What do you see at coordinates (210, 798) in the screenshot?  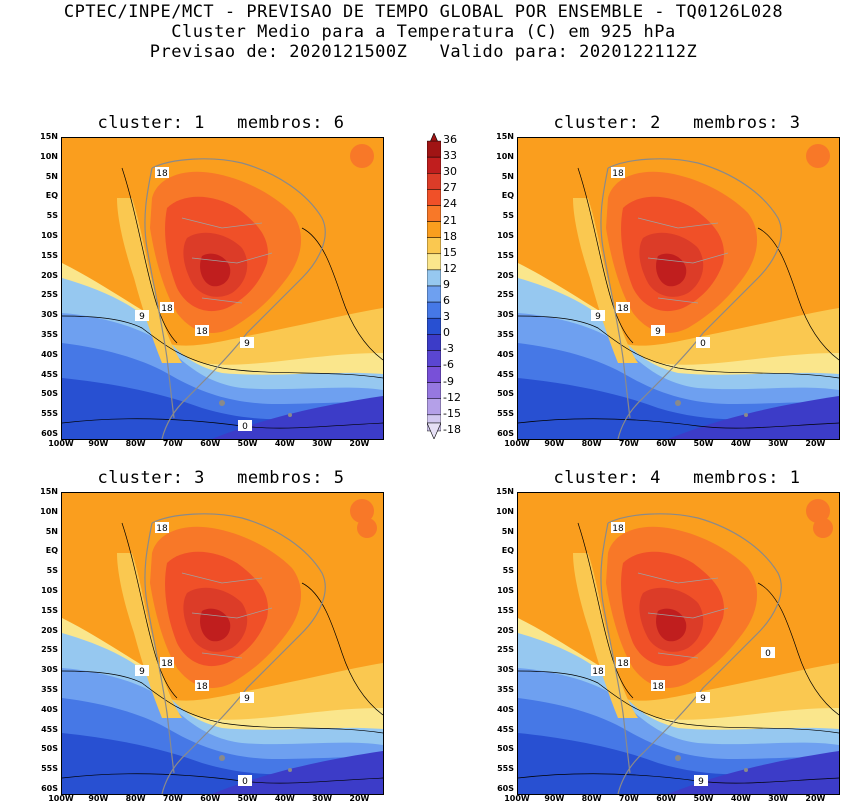 I see `x-tick-label: 60W` at bounding box center [210, 798].